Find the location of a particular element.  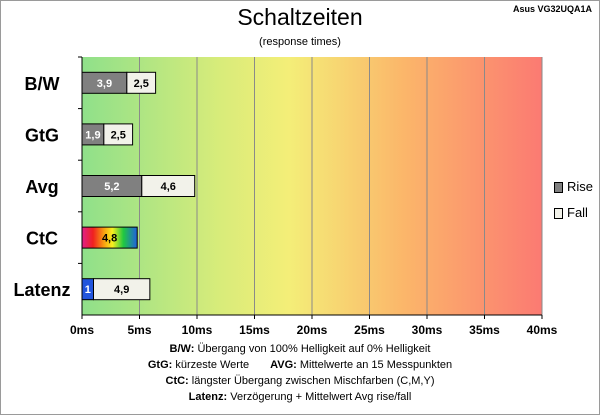

bar-label-rise: 1,9 is located at coordinates (92, 135).